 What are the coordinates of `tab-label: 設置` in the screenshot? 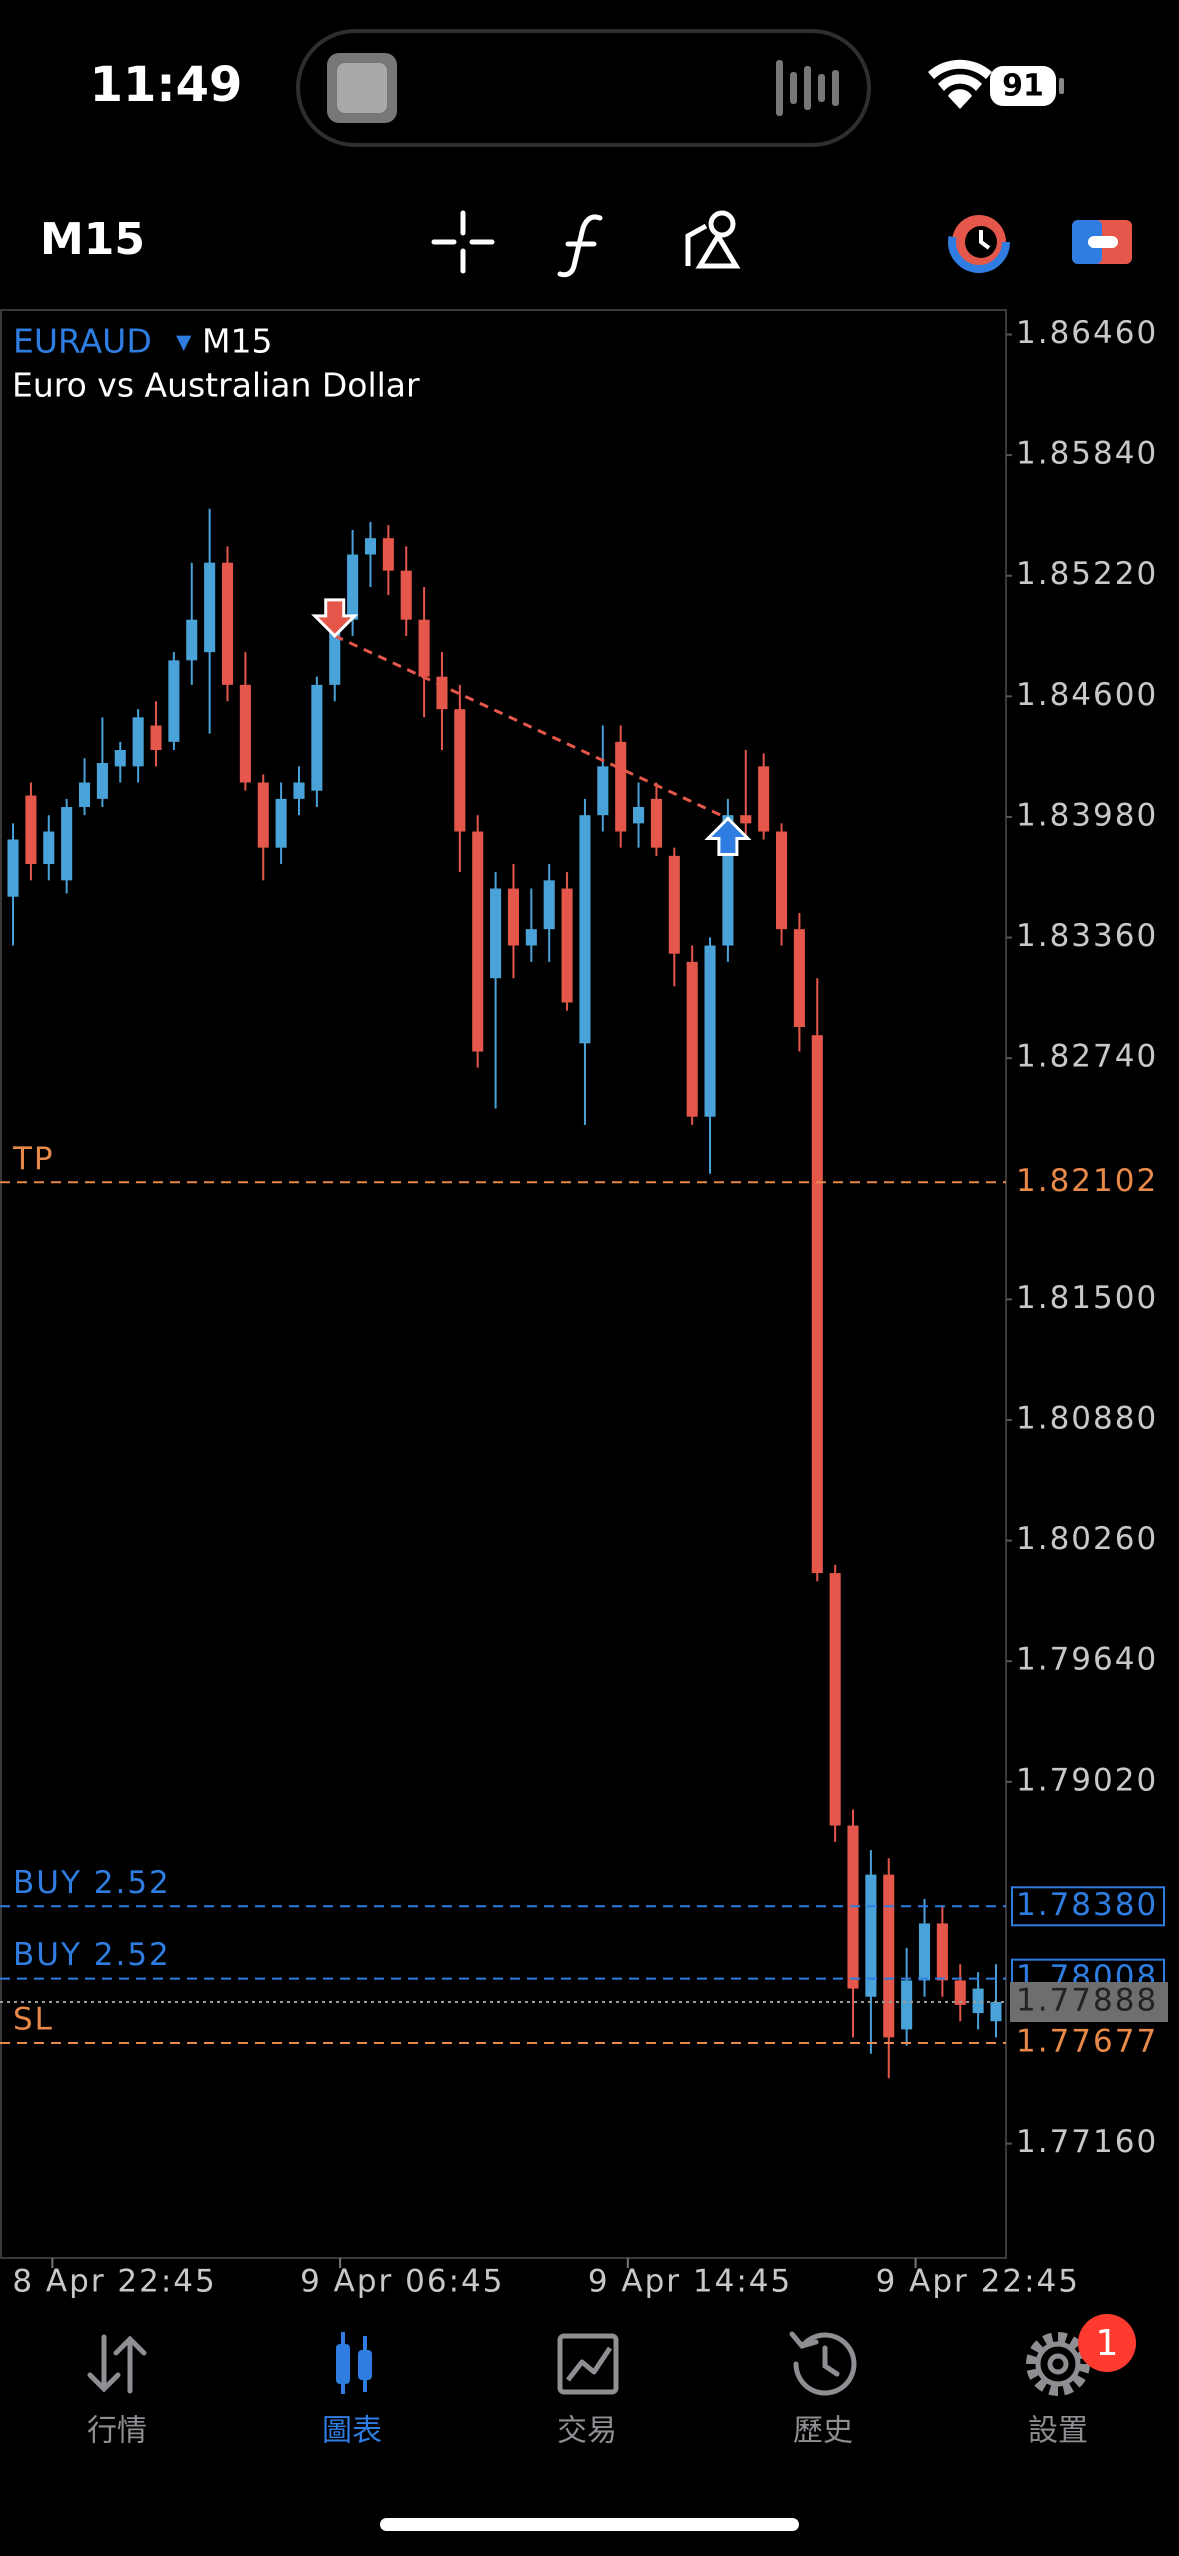 It's located at (1058, 2431).